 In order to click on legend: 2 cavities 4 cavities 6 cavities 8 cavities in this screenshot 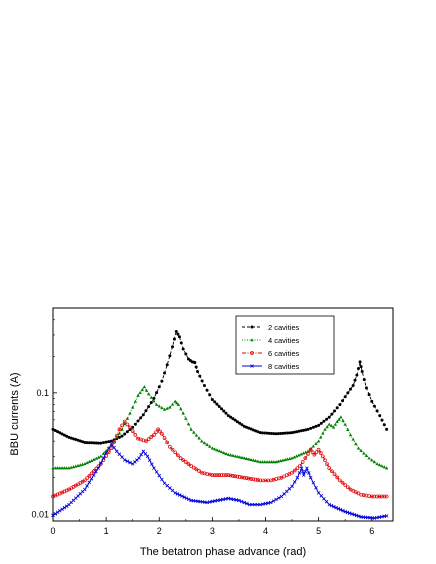, I will do `click(285, 345)`.